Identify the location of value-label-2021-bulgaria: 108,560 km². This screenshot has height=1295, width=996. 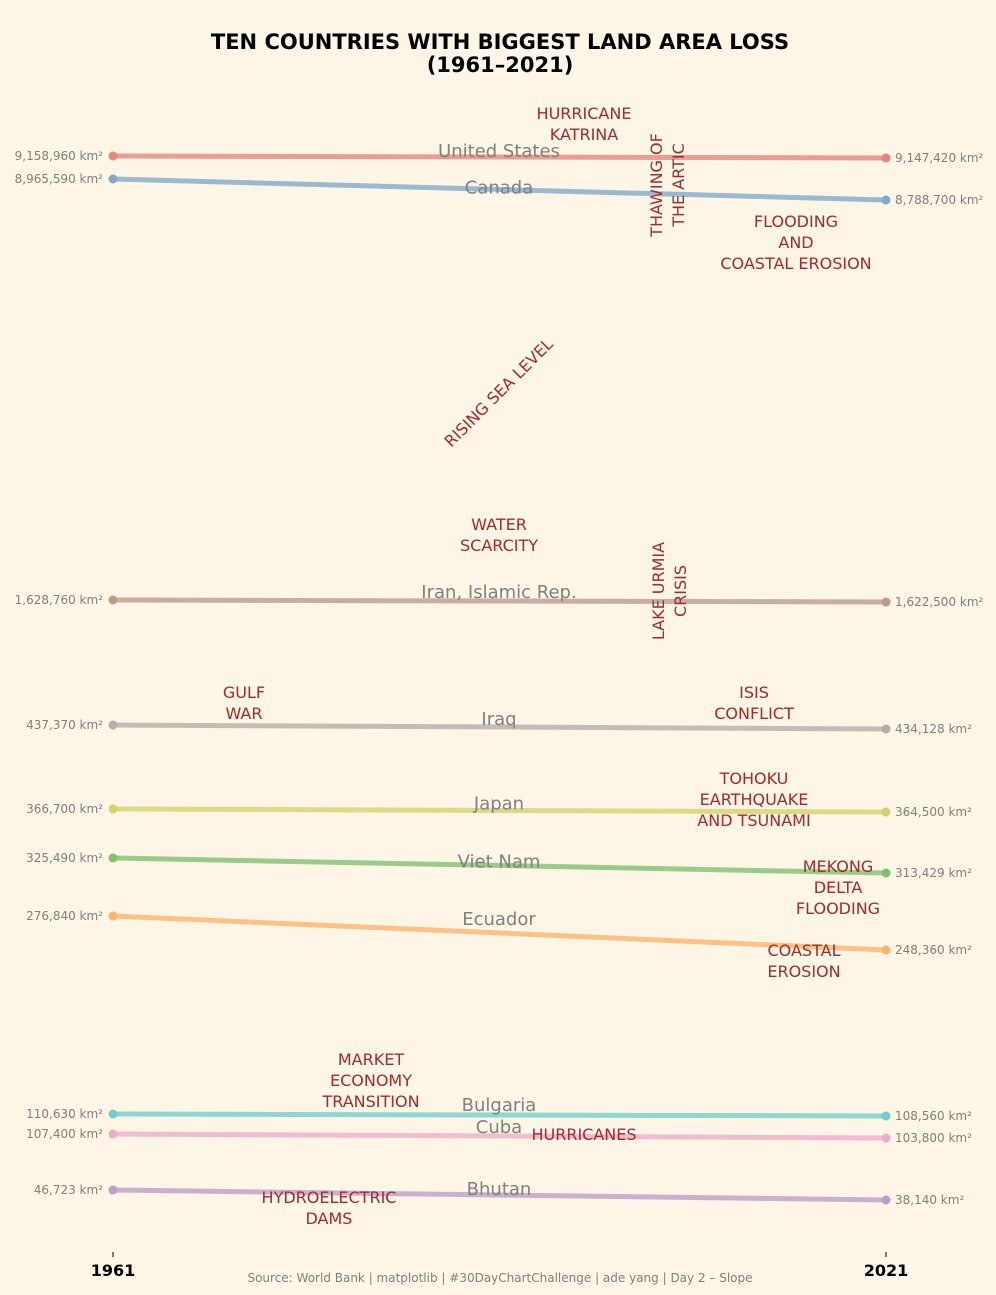
(933, 1116).